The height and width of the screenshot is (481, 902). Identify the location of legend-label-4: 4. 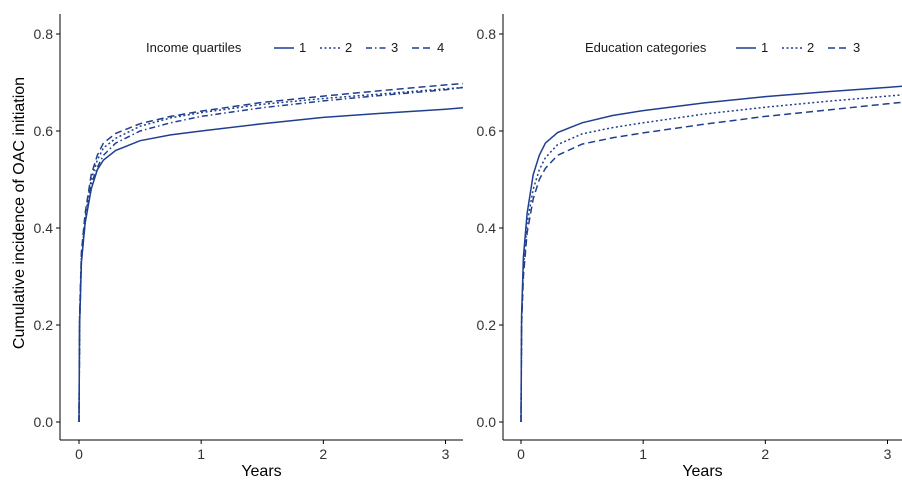
(440, 47).